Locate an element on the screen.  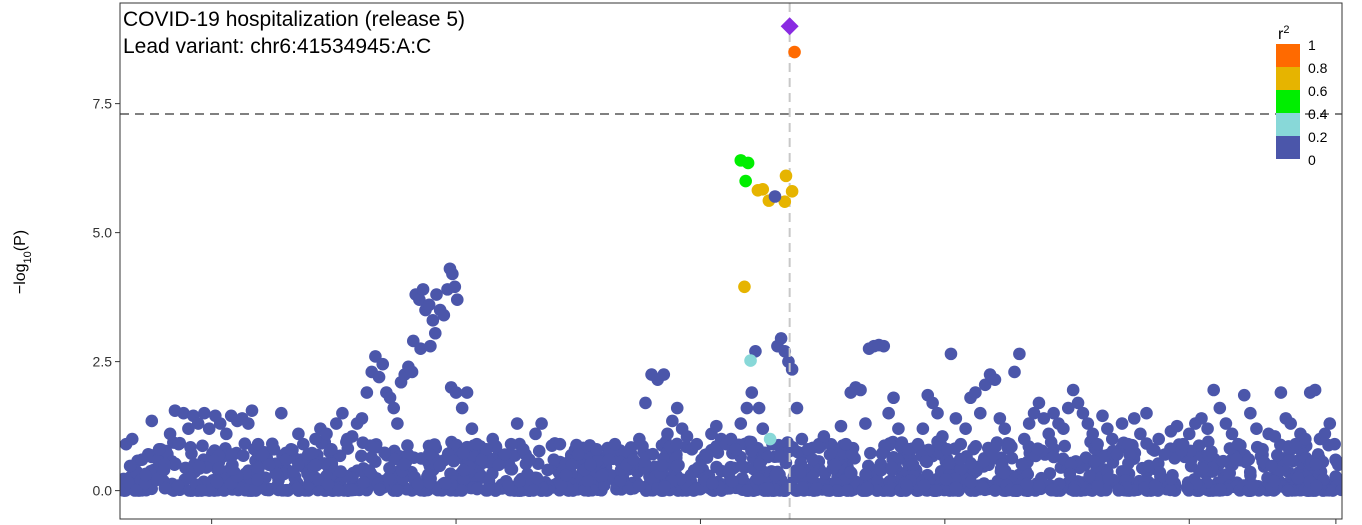
legend-title-base: r is located at coordinates (1281, 34).